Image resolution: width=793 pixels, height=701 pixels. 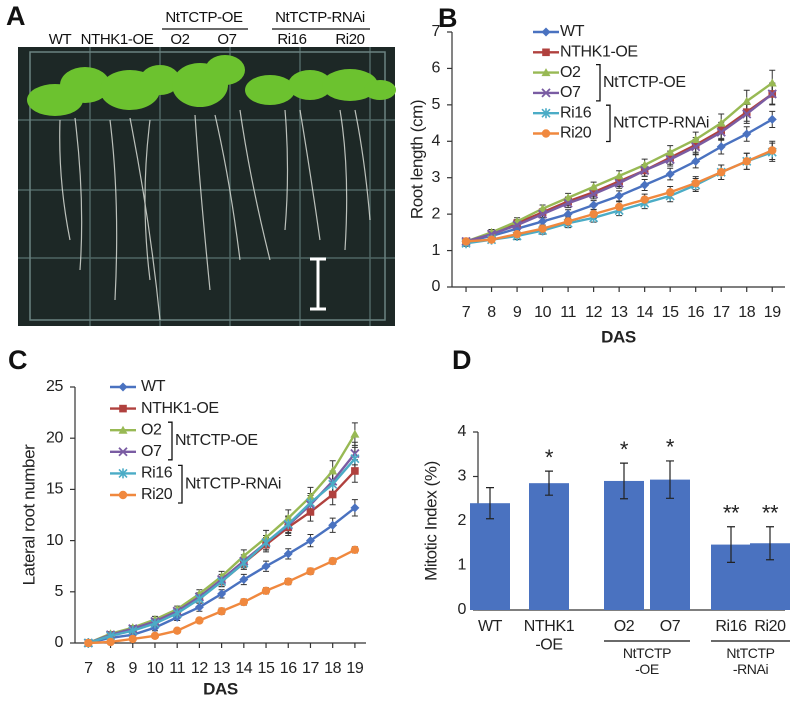 What do you see at coordinates (199, 668) in the screenshot?
I see `x-tick-label: 12` at bounding box center [199, 668].